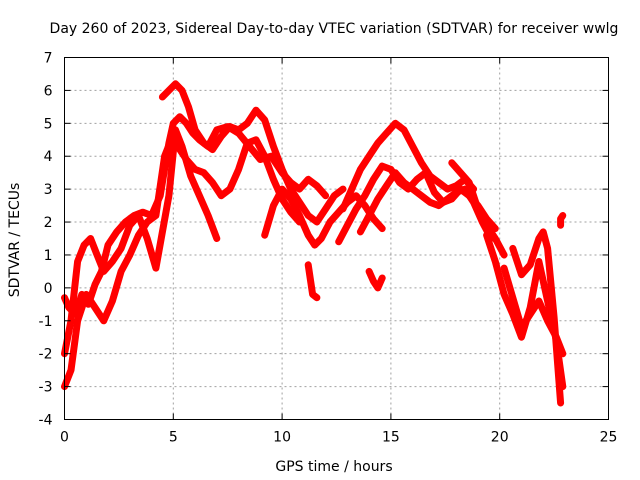 The width and height of the screenshot is (640, 480). Describe the element at coordinates (48, 59) in the screenshot. I see `y-tick-label: 7` at that location.